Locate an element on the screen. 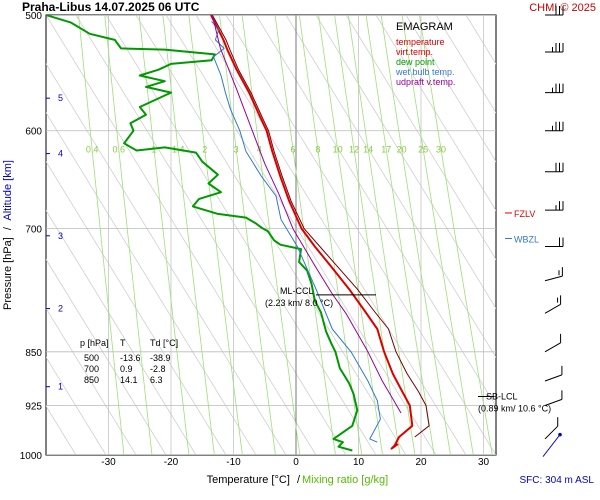  mixing-ratio-label: 20 is located at coordinates (402, 149).